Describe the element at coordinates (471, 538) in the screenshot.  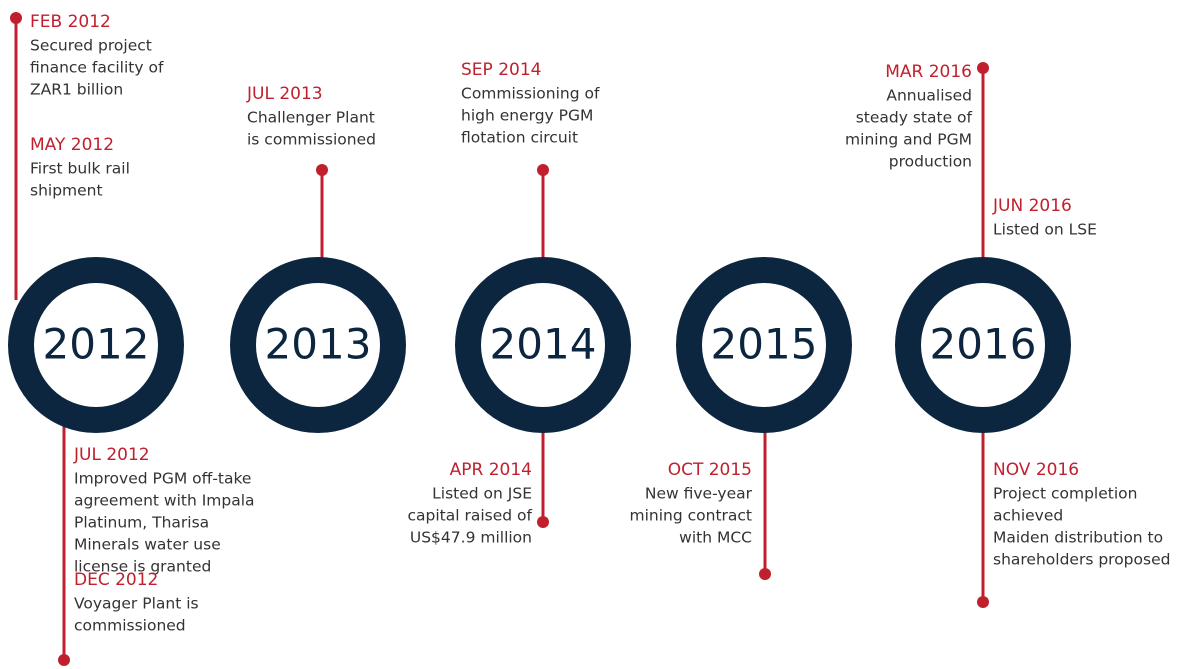
I see `event-text: US$47.9 million` at that location.